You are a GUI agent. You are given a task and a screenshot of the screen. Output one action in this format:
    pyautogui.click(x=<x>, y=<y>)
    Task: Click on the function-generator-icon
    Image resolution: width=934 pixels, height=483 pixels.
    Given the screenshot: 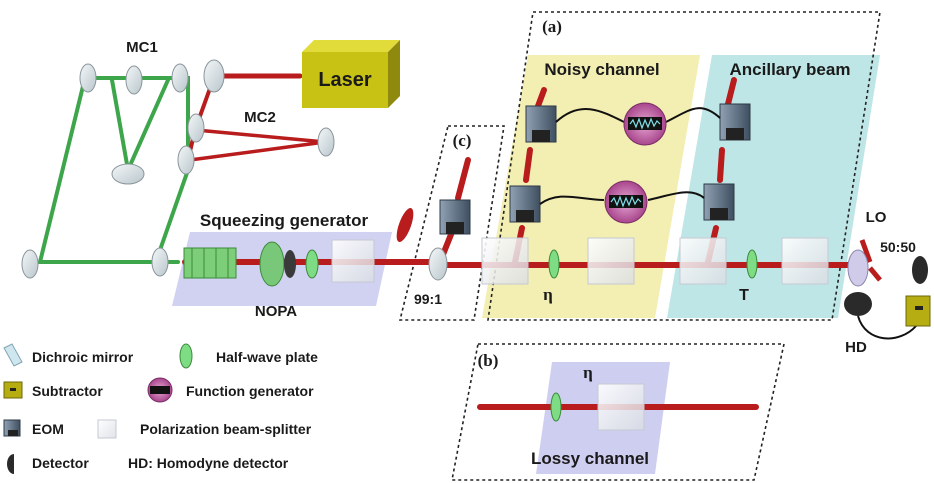 What is the action you would take?
    pyautogui.click(x=160, y=390)
    